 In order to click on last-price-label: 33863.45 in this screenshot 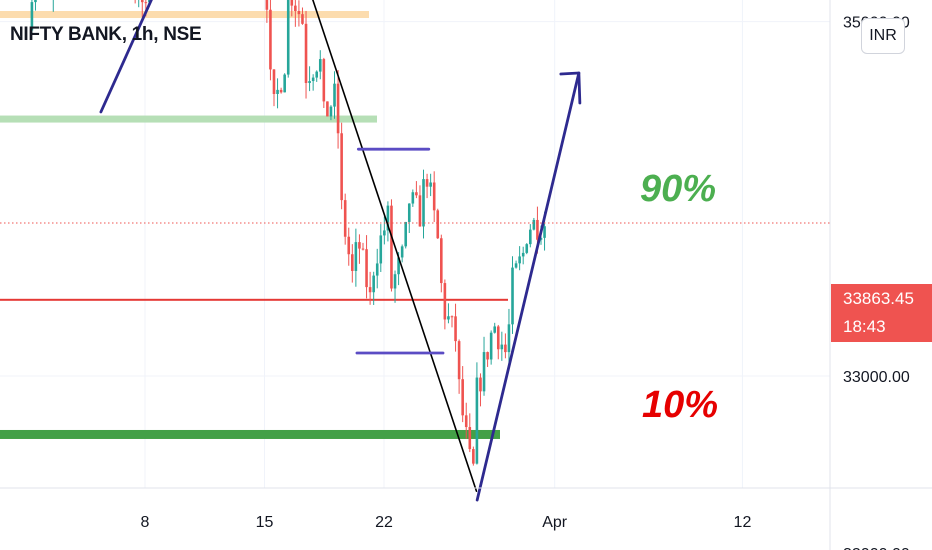, I will do `click(881, 299)`.